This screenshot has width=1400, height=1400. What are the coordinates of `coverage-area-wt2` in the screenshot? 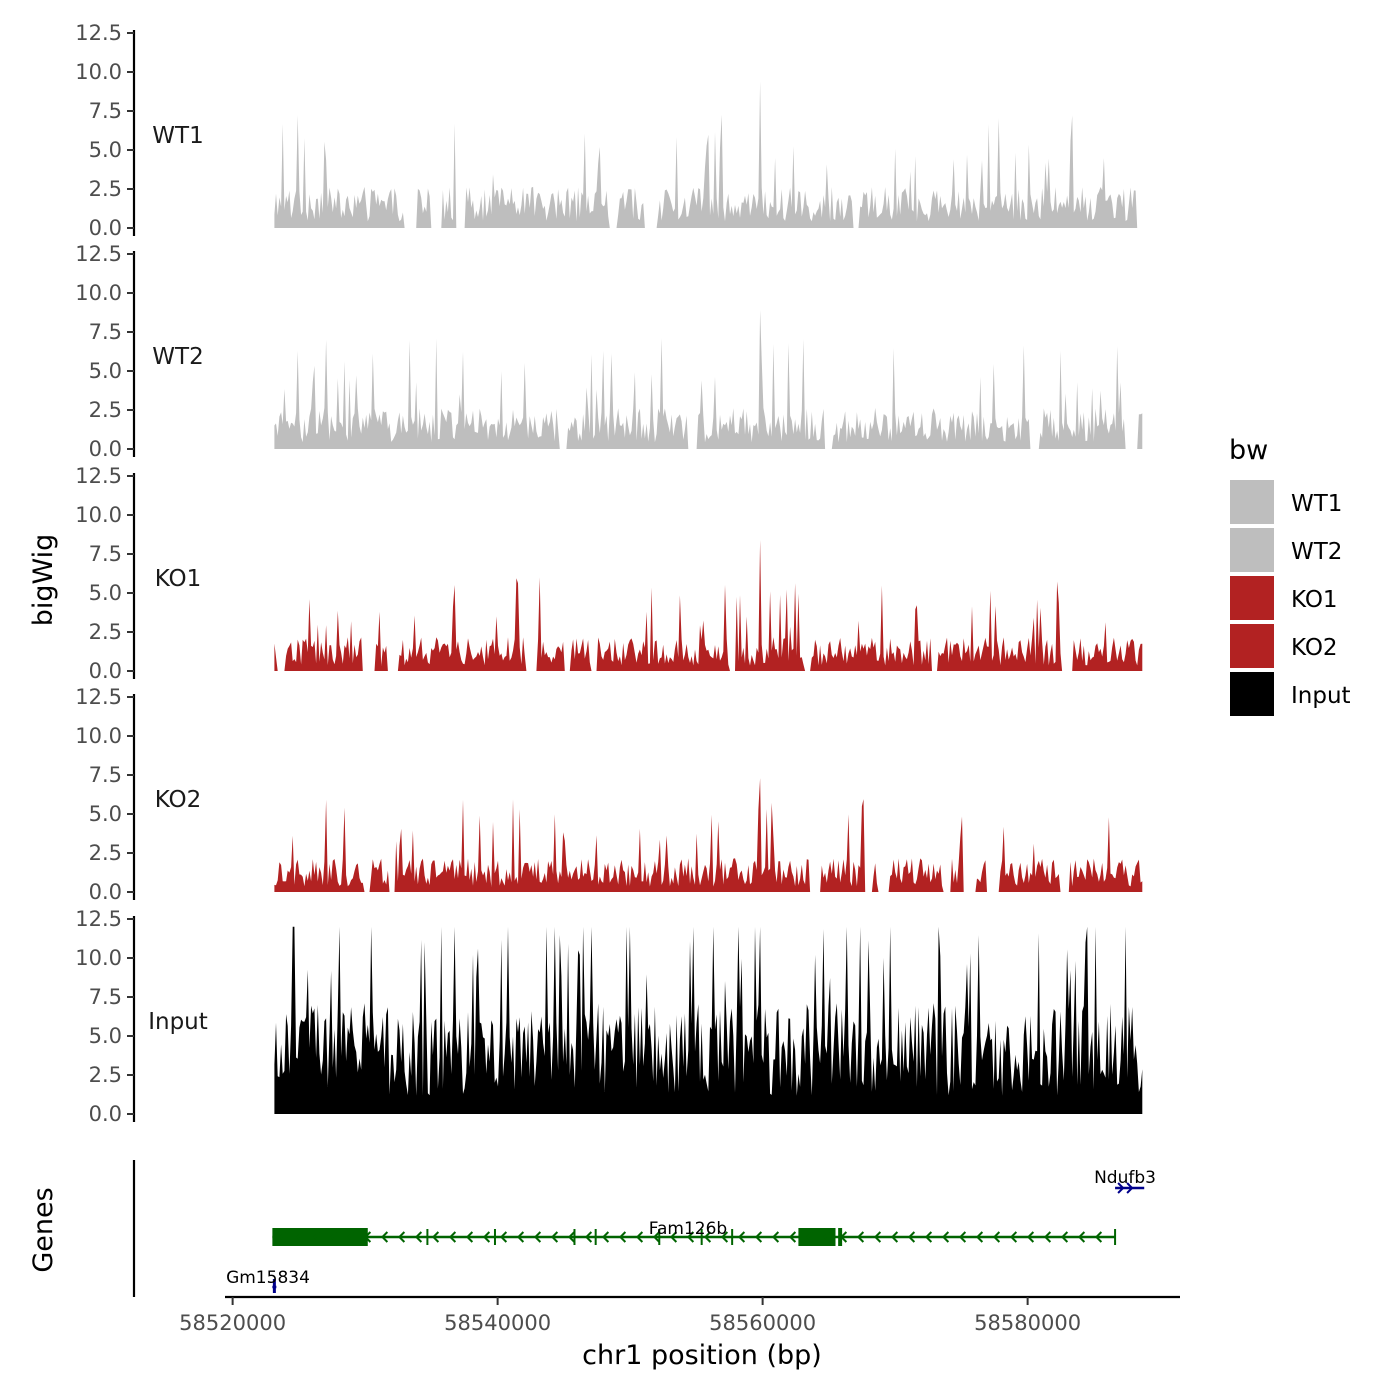 It's located at (708, 379).